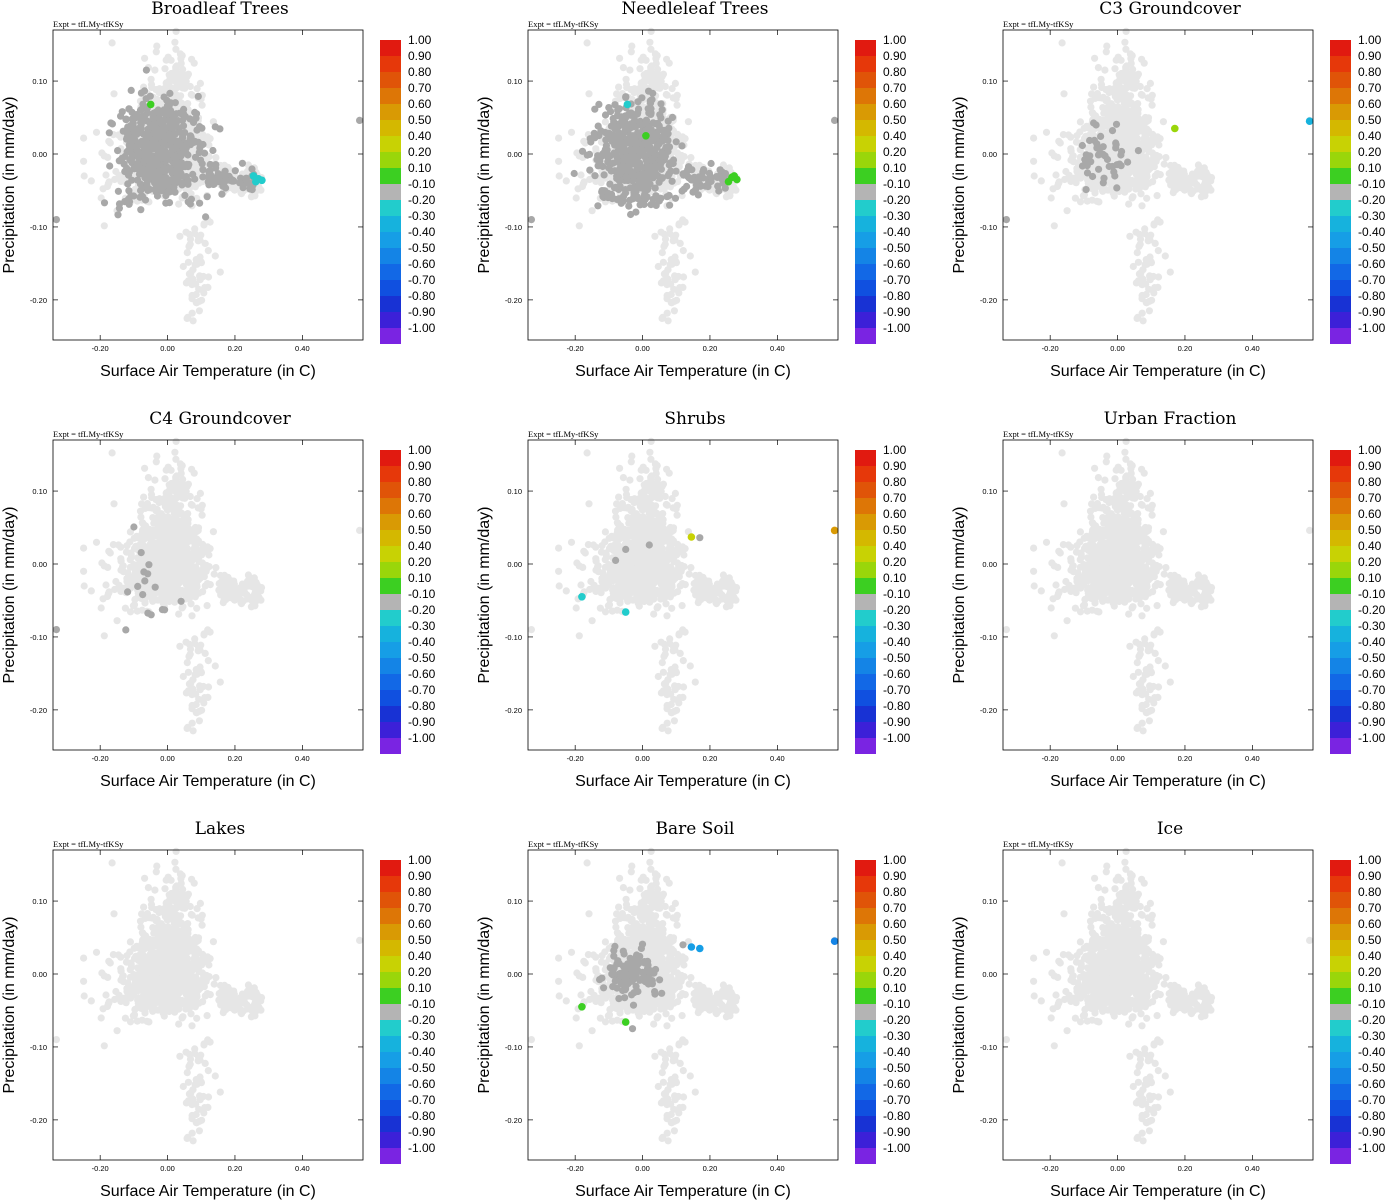 The image size is (1388, 1200). Describe the element at coordinates (777, 348) in the screenshot. I see `x-tick-label: 0.40` at that location.